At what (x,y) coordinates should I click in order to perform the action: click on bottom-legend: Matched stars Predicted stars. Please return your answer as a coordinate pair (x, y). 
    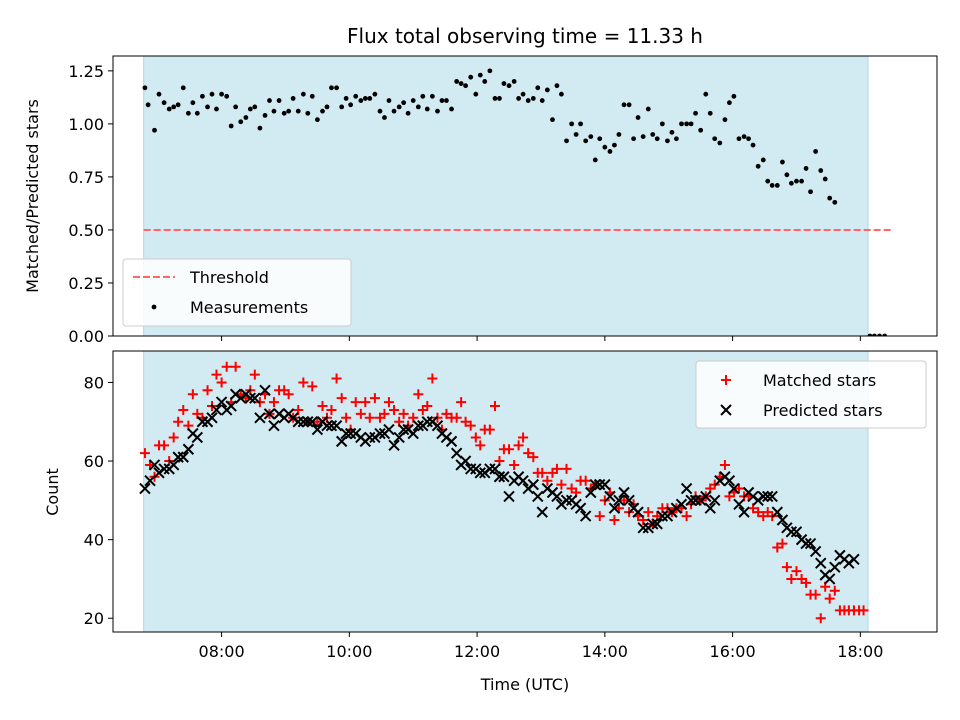
    Looking at the image, I should click on (811, 394).